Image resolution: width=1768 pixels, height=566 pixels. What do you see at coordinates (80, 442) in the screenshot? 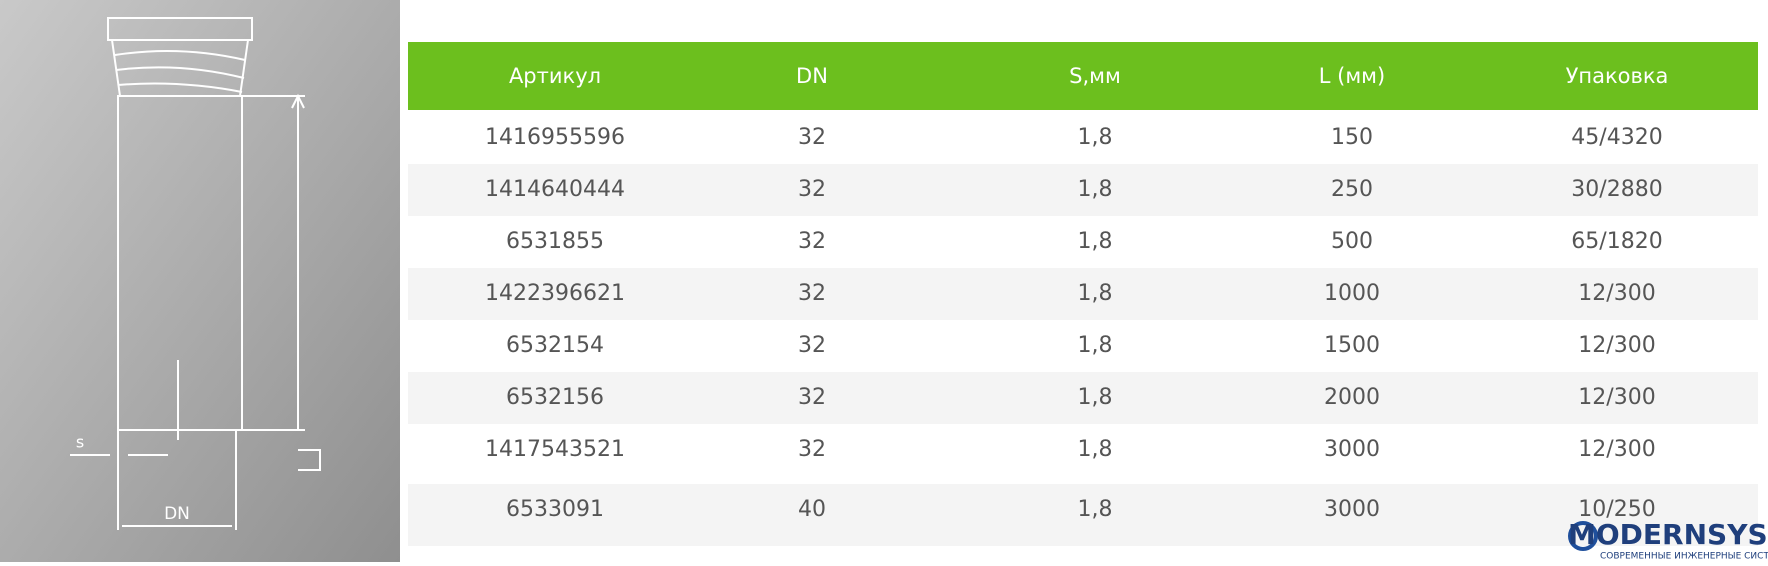
I see `s-label: s` at bounding box center [80, 442].